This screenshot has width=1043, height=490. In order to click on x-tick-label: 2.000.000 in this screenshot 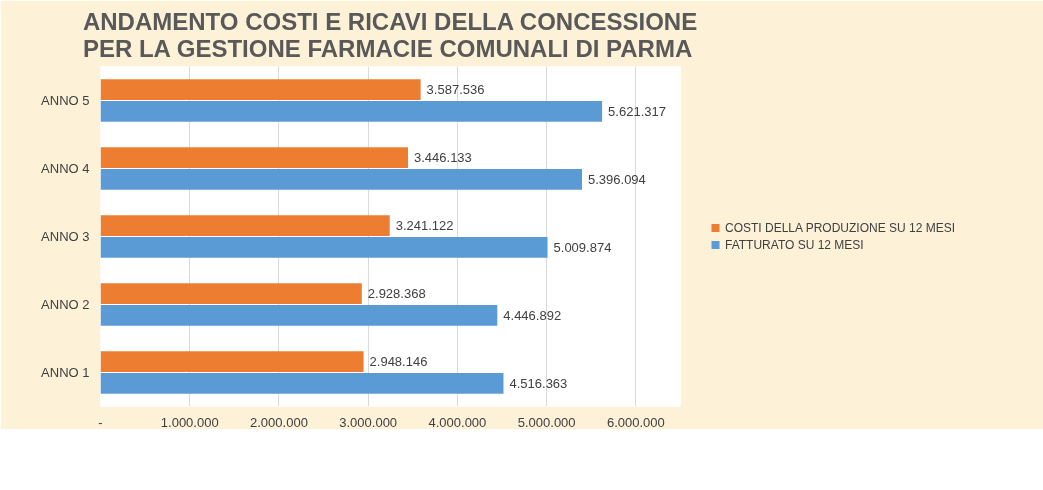, I will do `click(279, 422)`.